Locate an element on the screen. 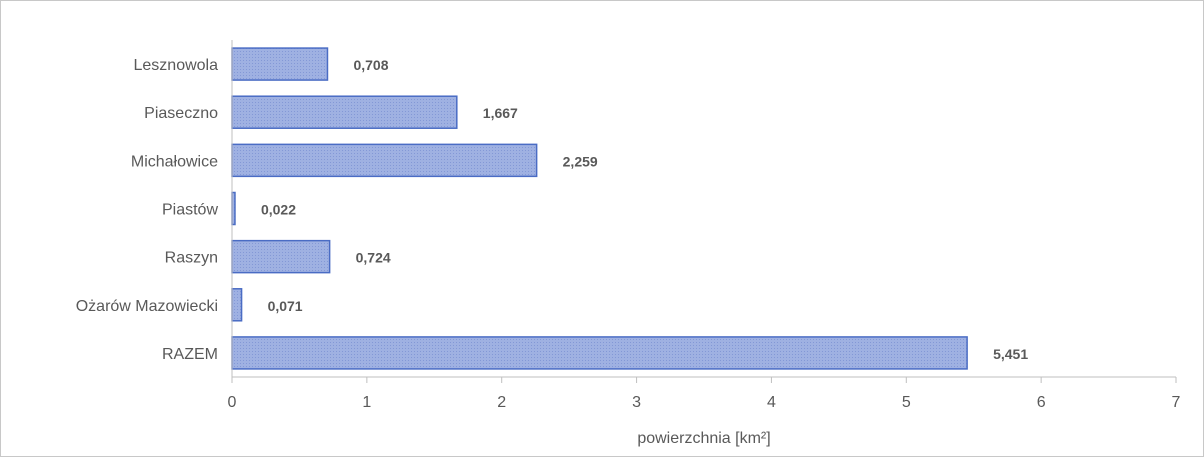  data-label: 1,667 is located at coordinates (500, 113).